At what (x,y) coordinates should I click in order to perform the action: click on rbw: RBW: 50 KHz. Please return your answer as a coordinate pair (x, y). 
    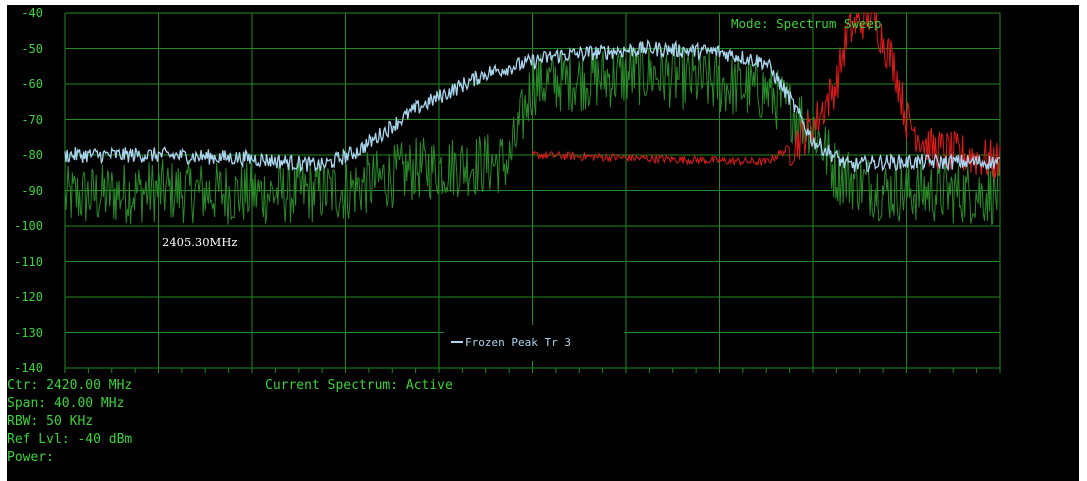
    Looking at the image, I should click on (50, 421).